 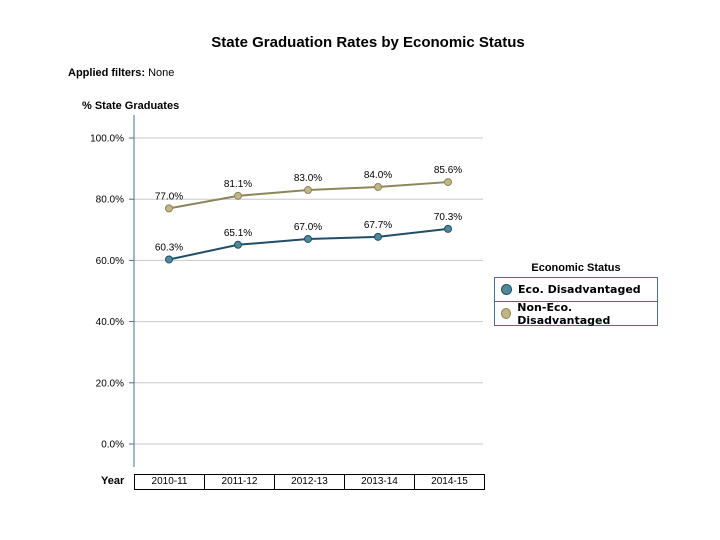 I want to click on data-label: 70.3%, so click(x=448, y=217).